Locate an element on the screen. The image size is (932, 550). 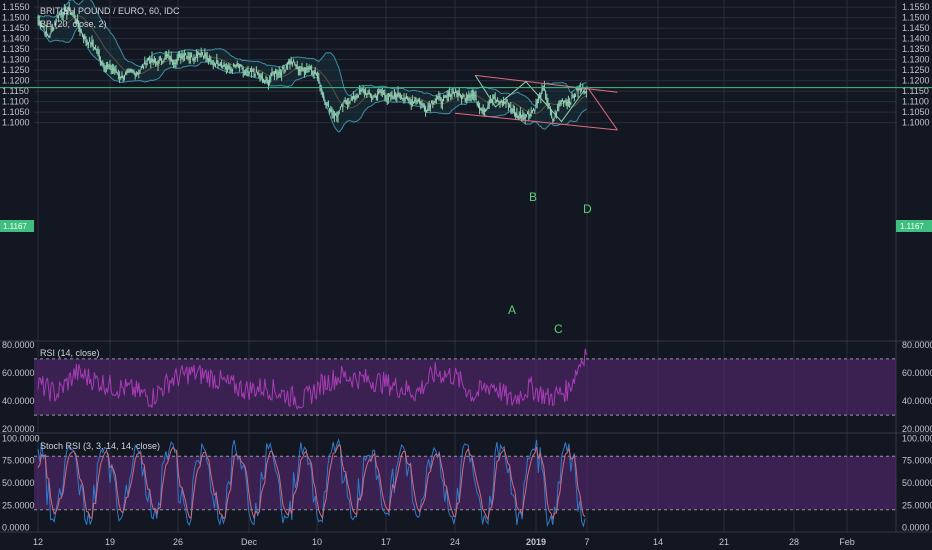
rsi-line is located at coordinates (312, 379).